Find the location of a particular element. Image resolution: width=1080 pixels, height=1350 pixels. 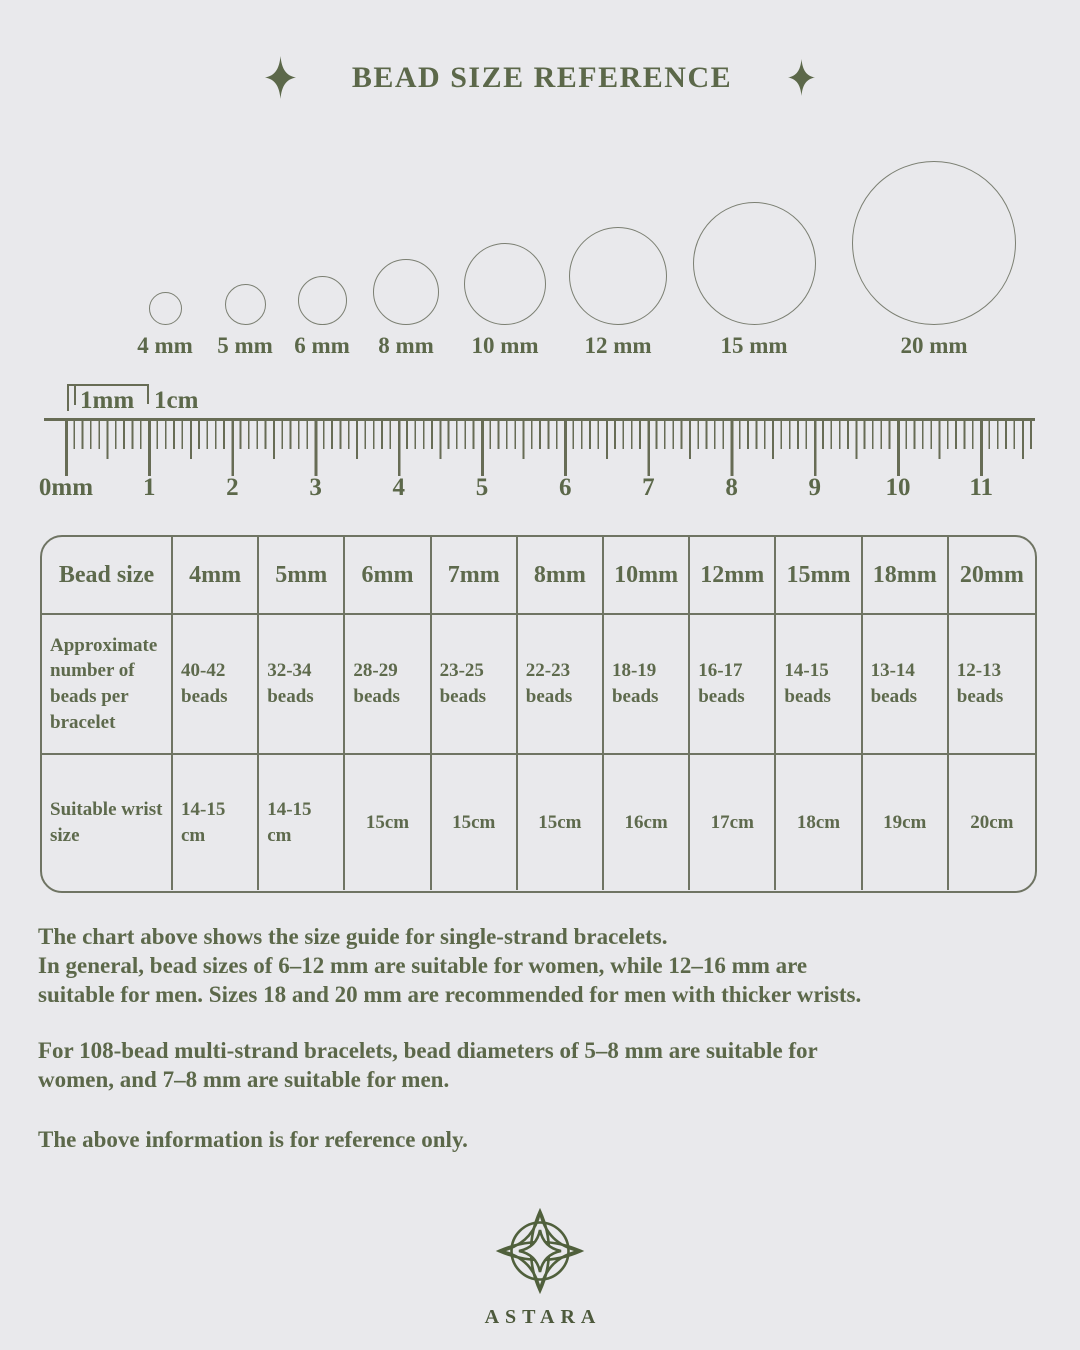

brand-logo-icon is located at coordinates (540, 1251).